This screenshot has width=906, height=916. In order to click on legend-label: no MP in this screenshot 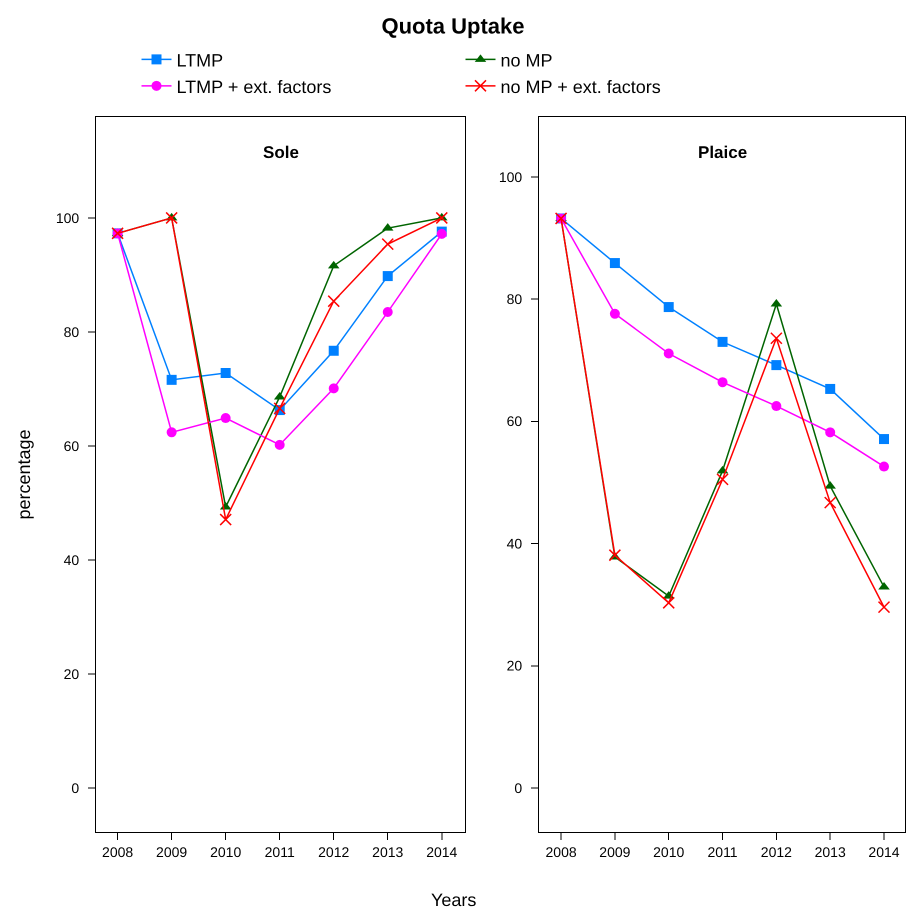, I will do `click(526, 60)`.